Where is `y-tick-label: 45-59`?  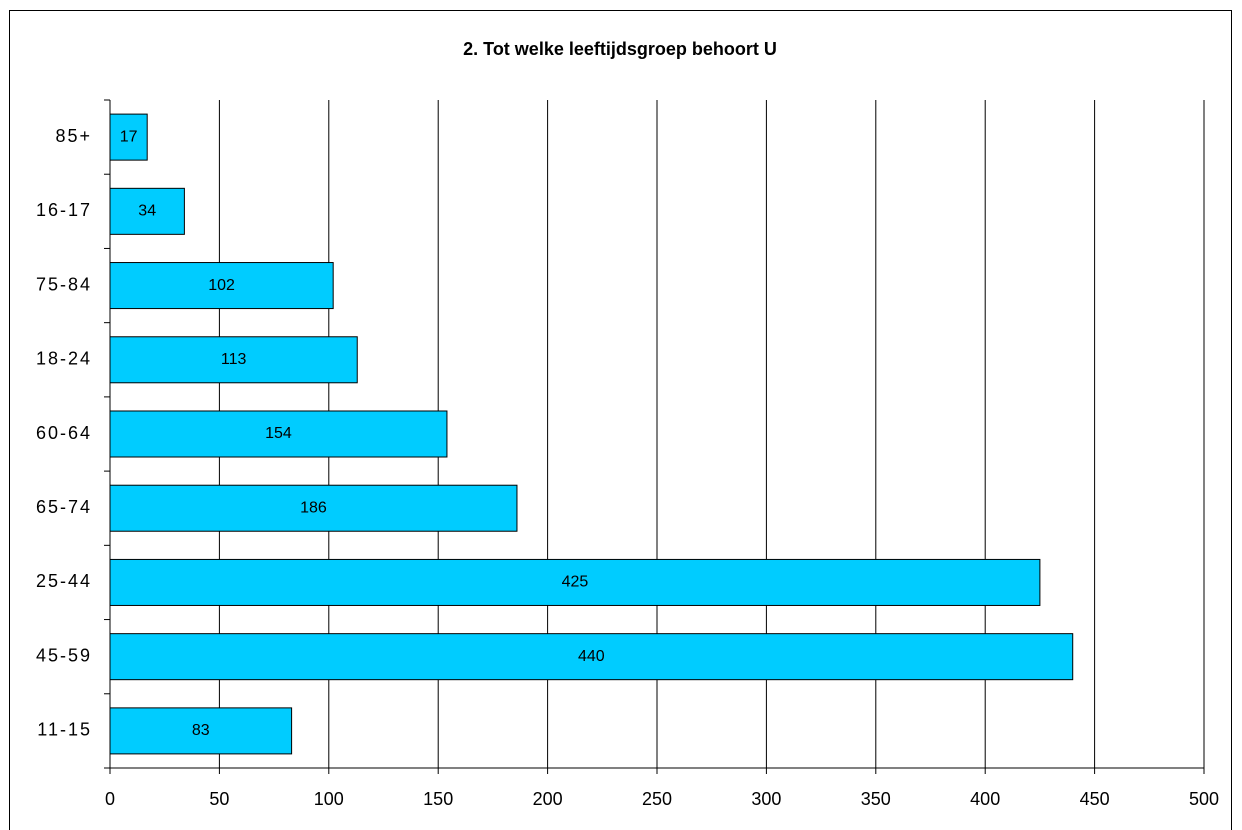
y-tick-label: 45-59 is located at coordinates (64, 655).